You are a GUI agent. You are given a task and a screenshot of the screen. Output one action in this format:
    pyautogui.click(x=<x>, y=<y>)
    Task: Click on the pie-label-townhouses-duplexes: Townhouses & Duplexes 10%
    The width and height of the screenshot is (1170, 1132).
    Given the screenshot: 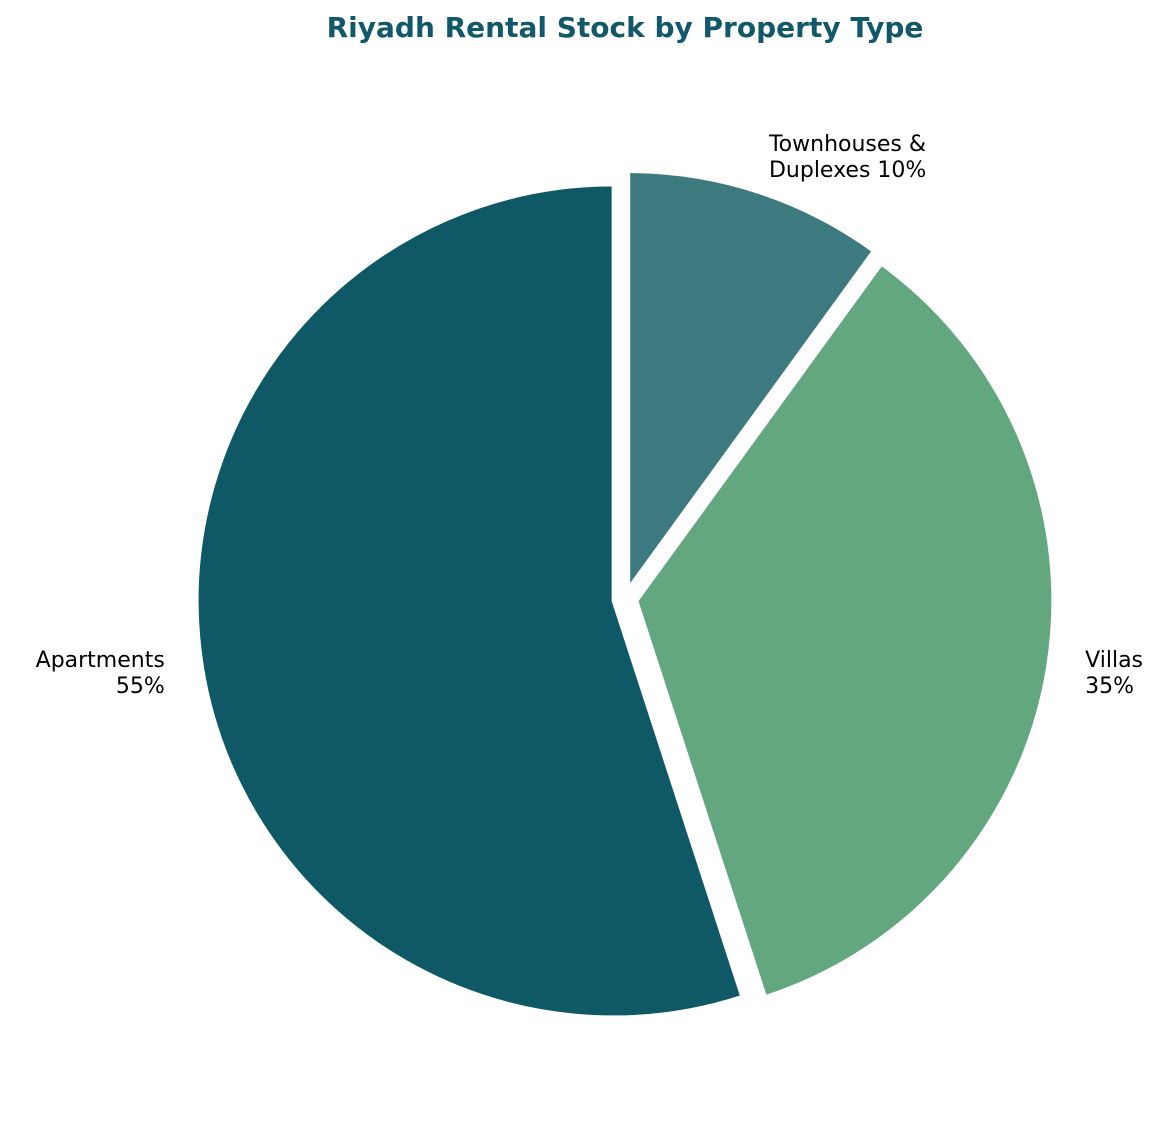 What is the action you would take?
    pyautogui.click(x=847, y=157)
    